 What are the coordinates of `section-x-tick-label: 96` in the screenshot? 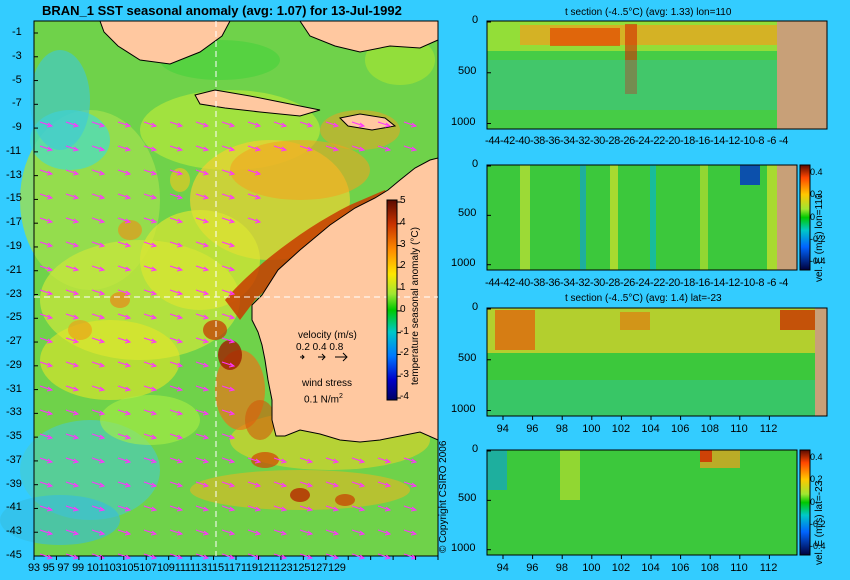 It's located at (532, 429).